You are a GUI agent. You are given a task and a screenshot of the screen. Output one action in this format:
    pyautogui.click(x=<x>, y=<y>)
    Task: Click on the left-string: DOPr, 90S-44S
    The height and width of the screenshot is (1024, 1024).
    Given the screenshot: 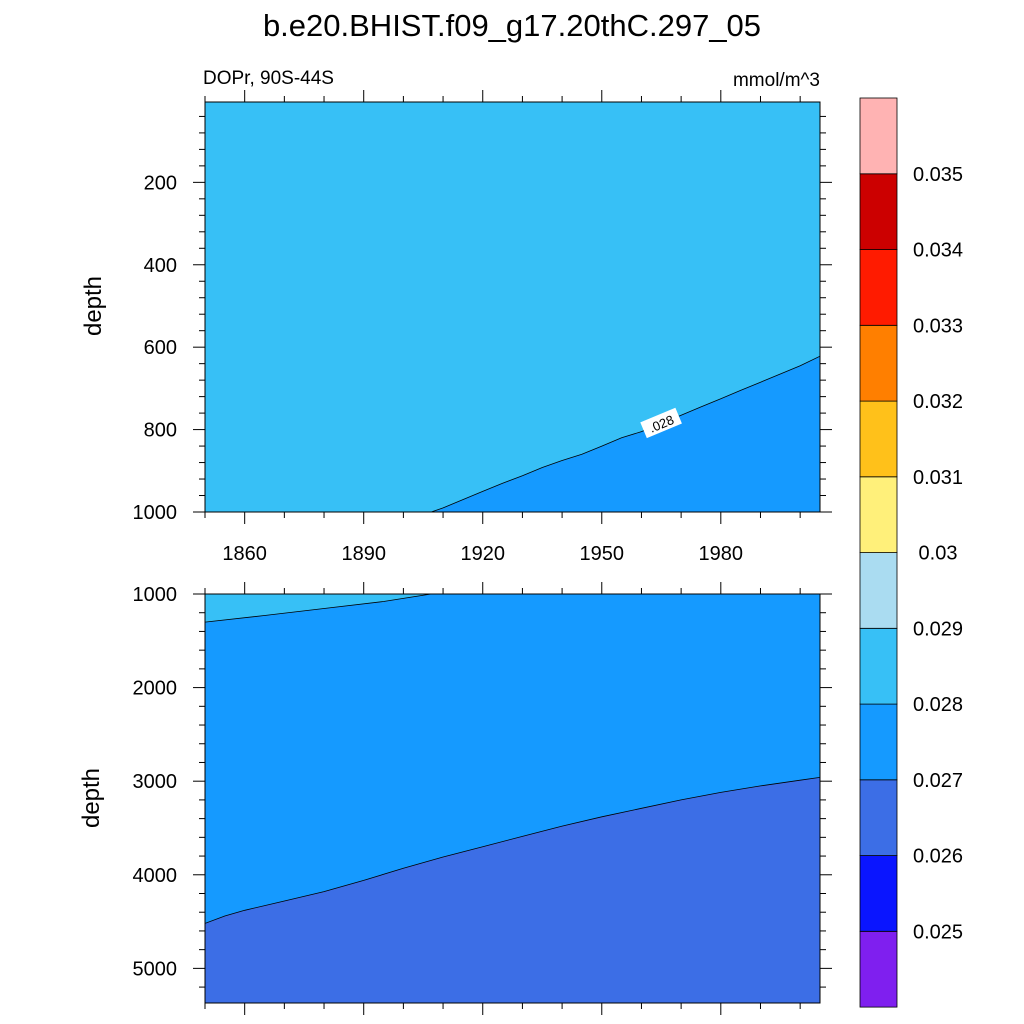 What is the action you would take?
    pyautogui.click(x=268, y=78)
    